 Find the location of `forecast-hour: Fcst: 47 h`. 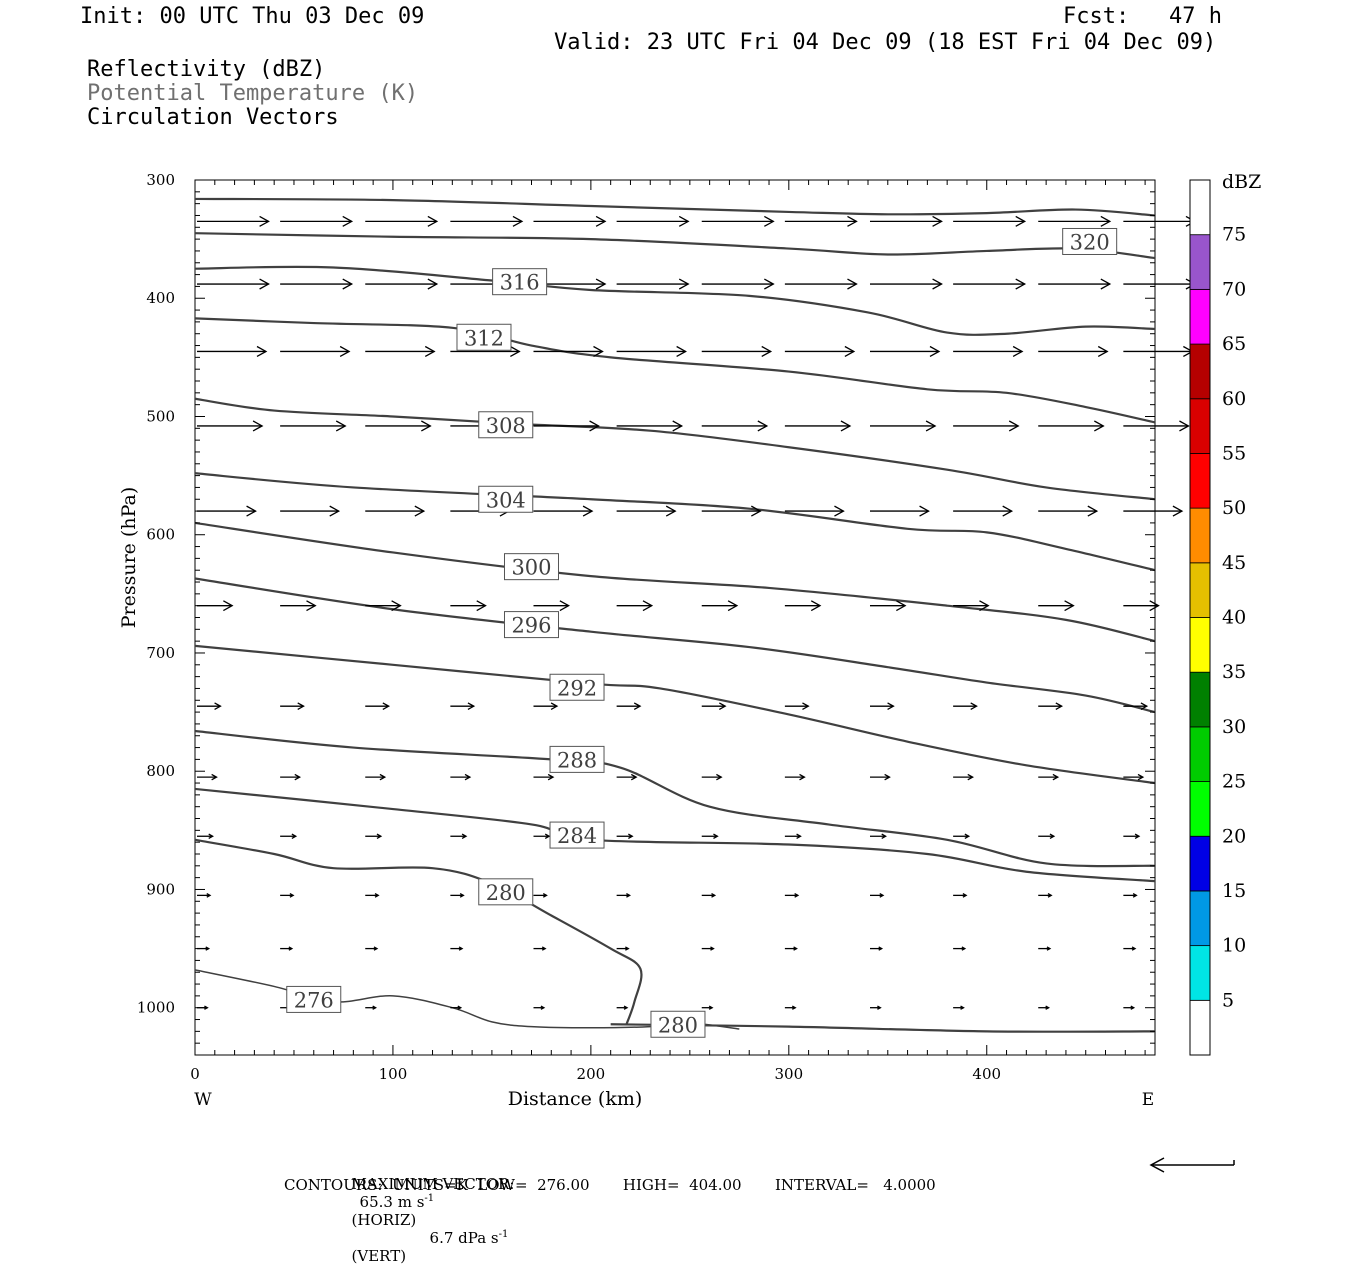

forecast-hour: Fcst: 47 h is located at coordinates (1142, 16).